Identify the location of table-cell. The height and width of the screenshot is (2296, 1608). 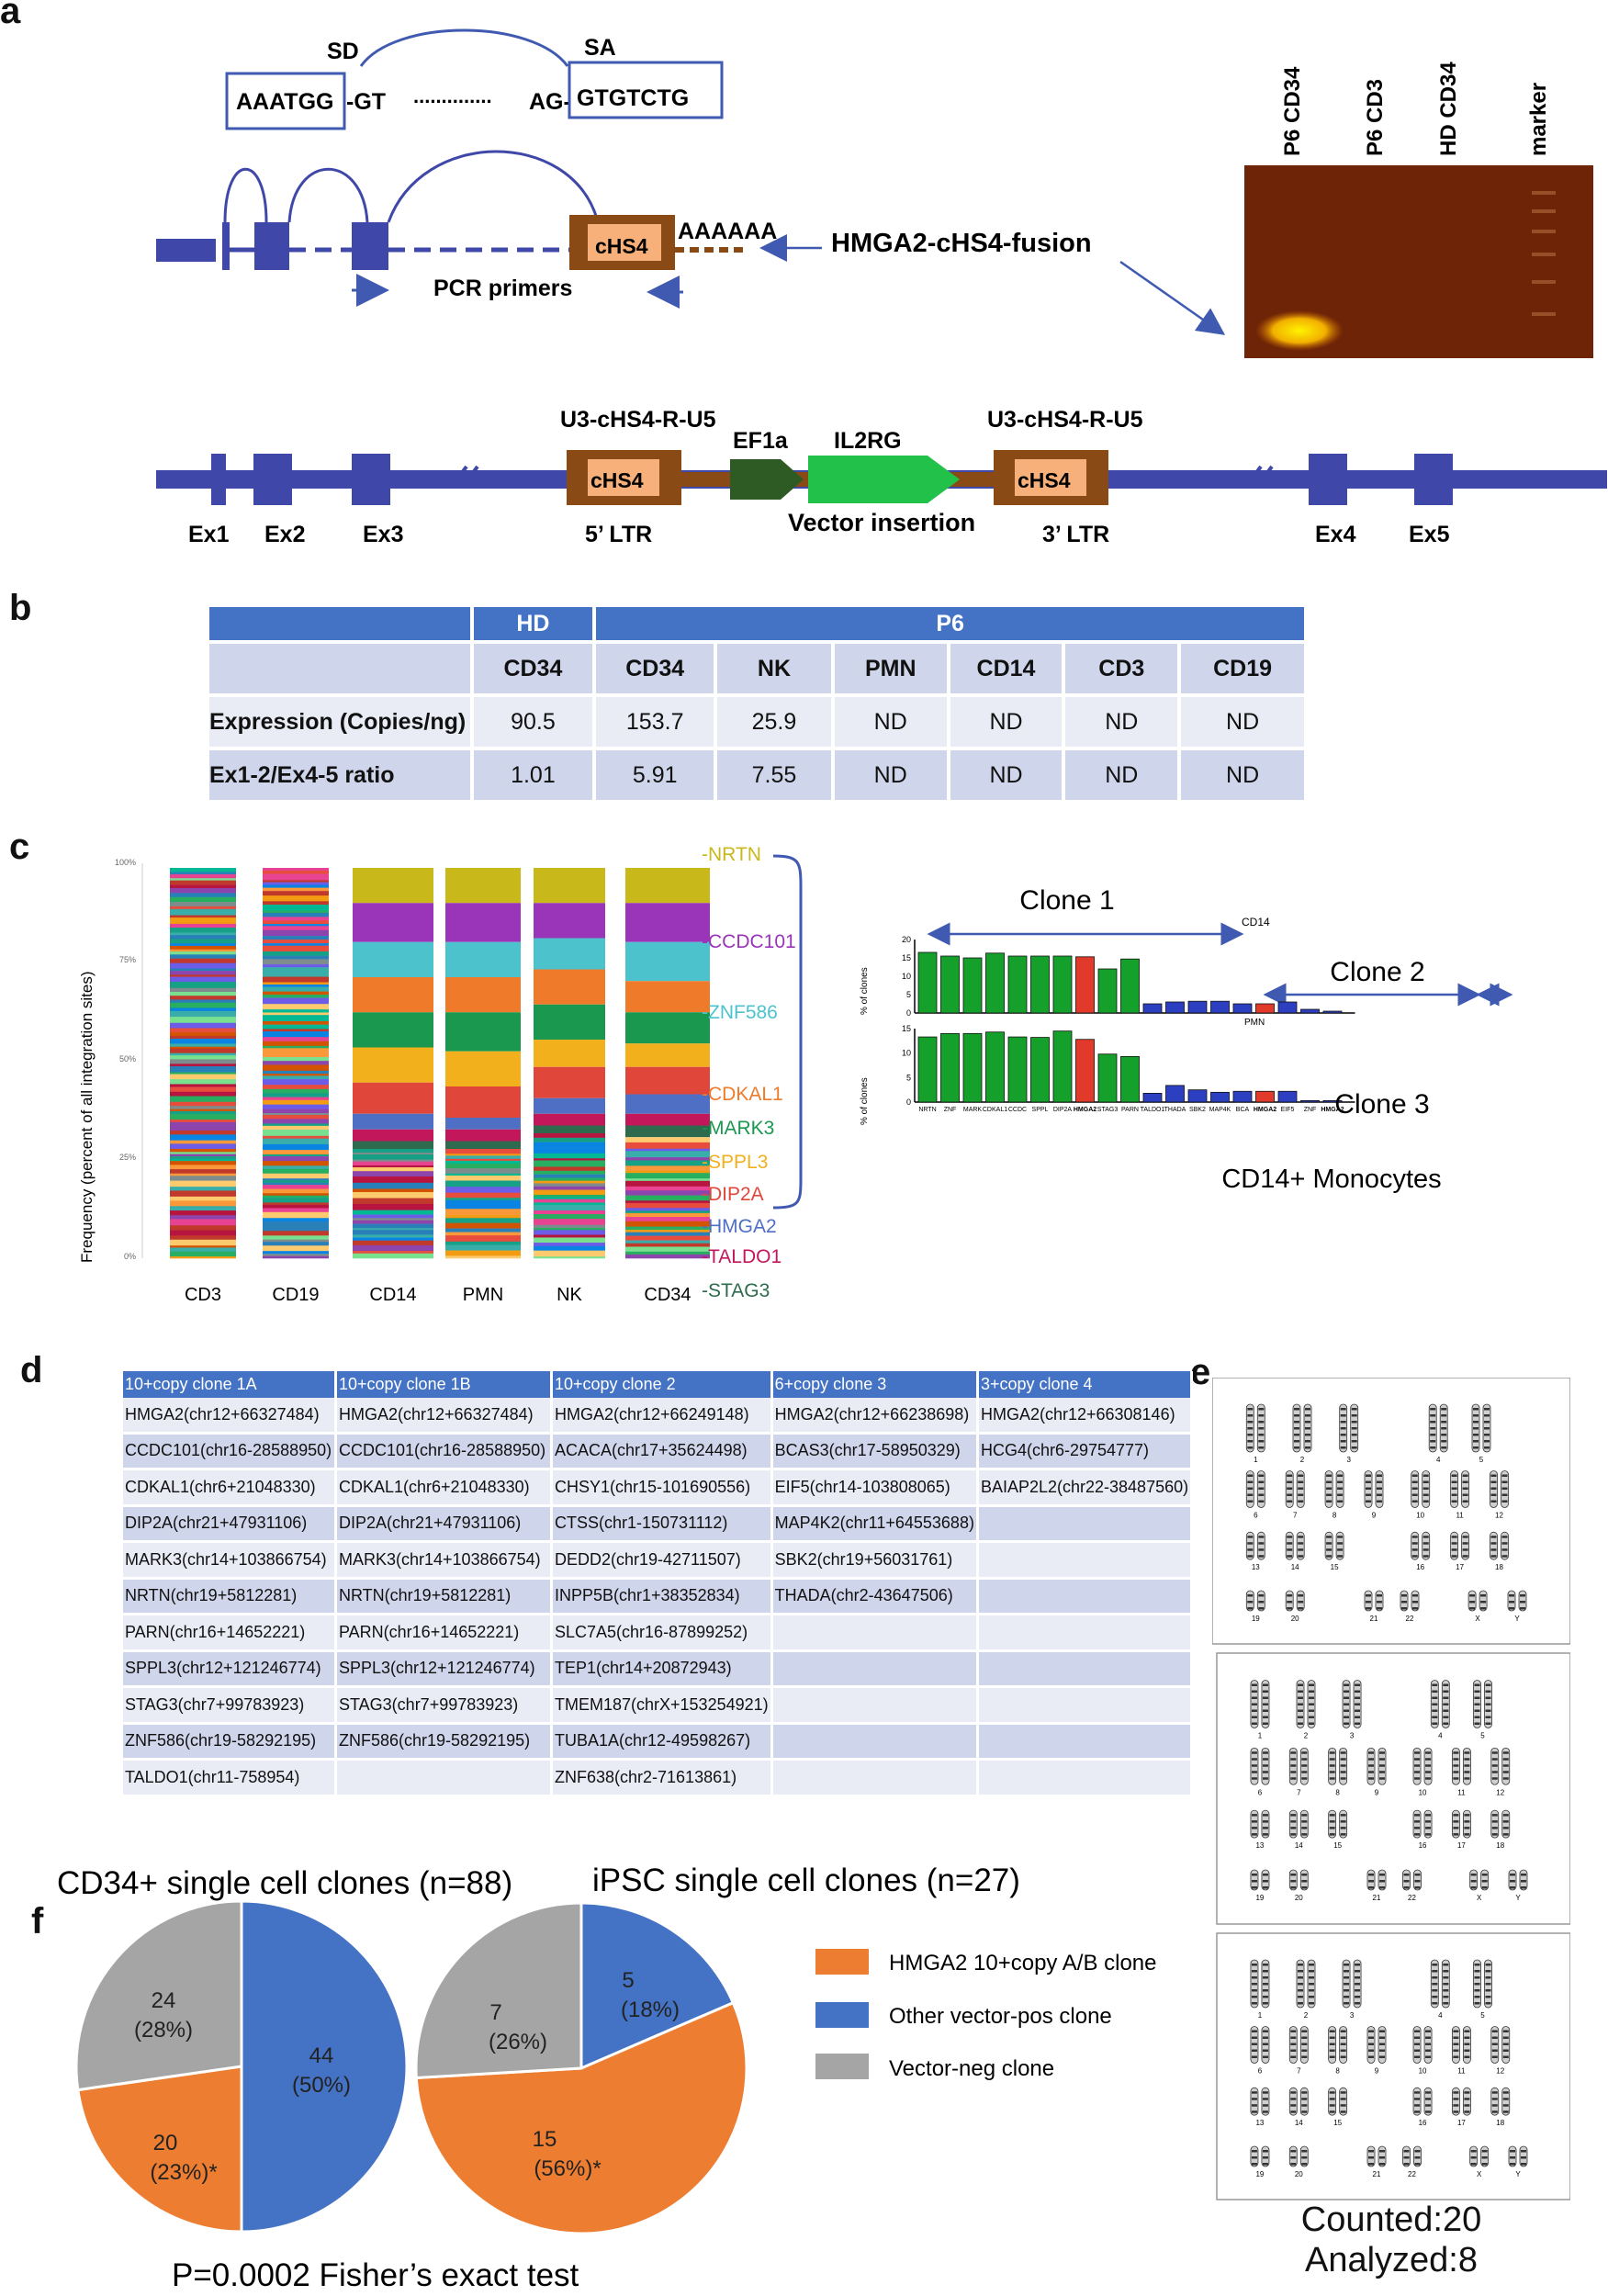
(1085, 1596).